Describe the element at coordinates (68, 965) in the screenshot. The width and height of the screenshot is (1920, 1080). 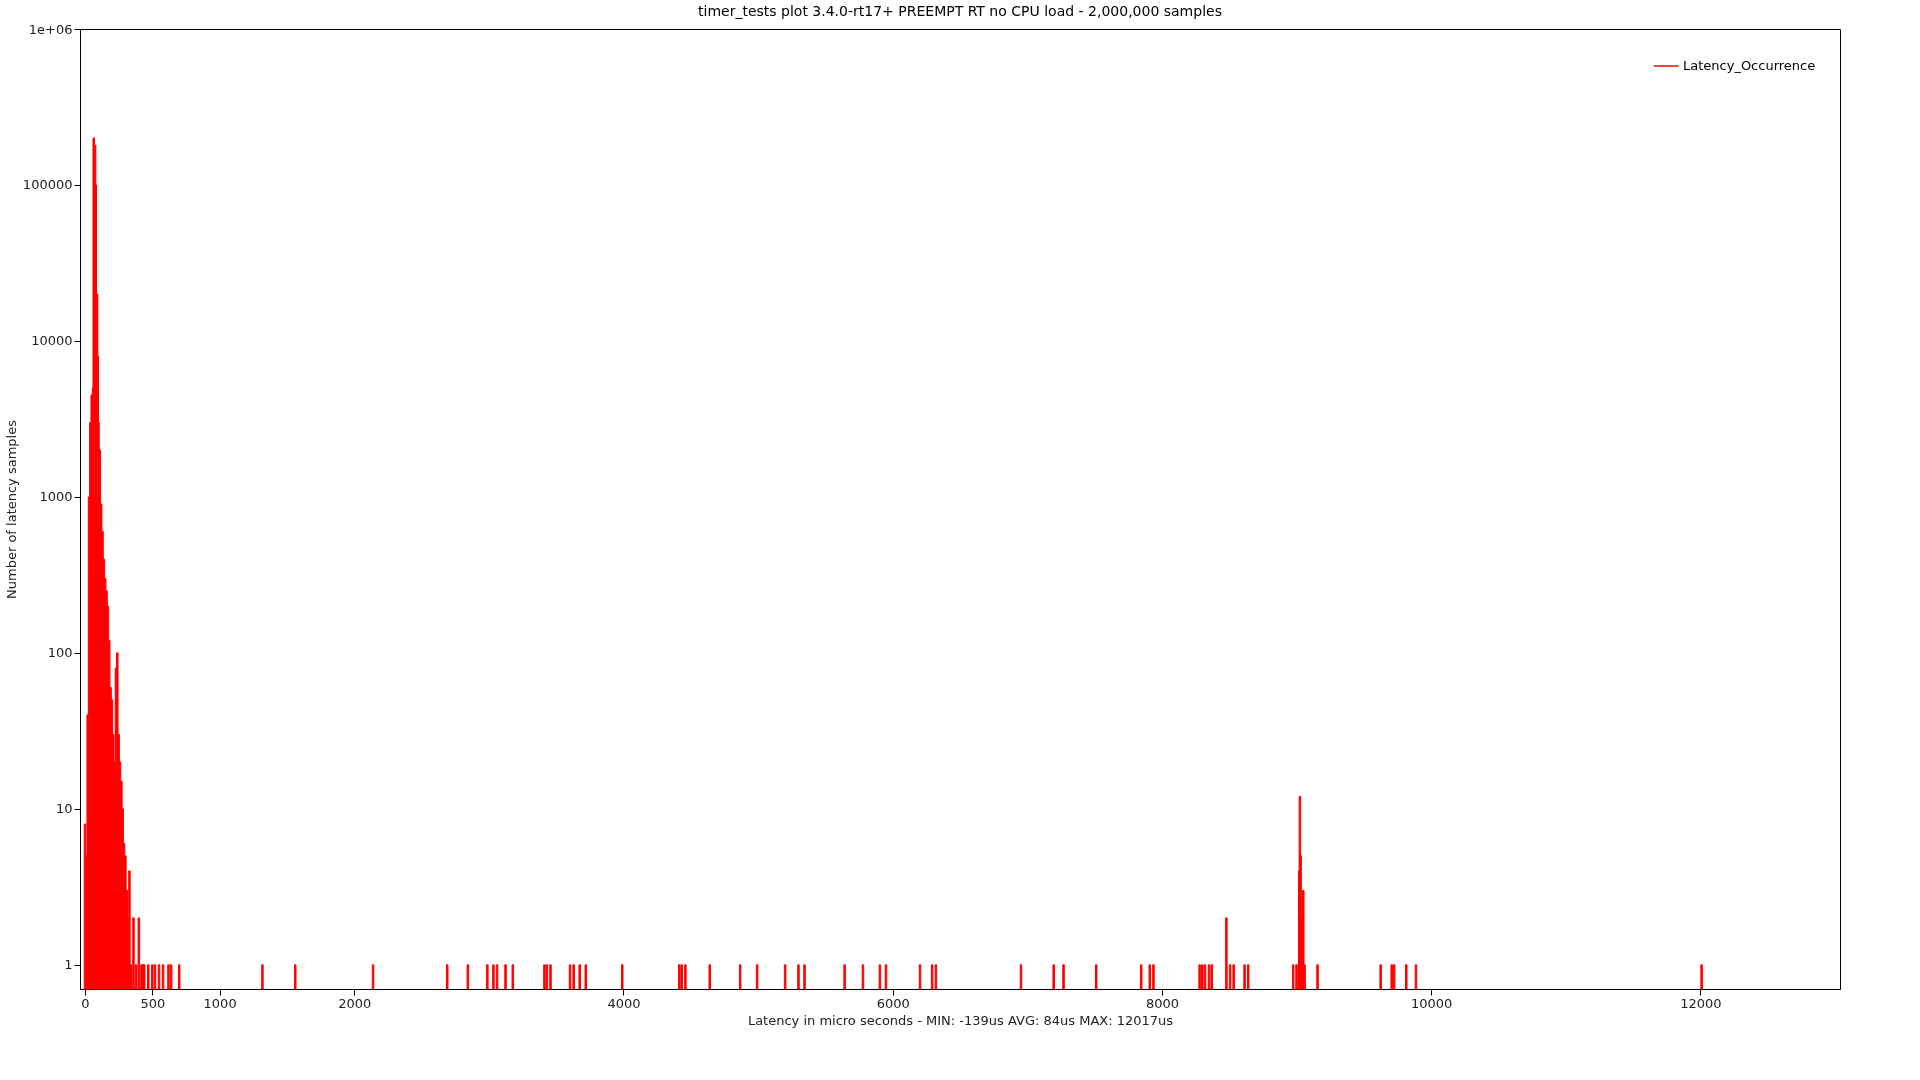
I see `y-tick-label: 1` at that location.